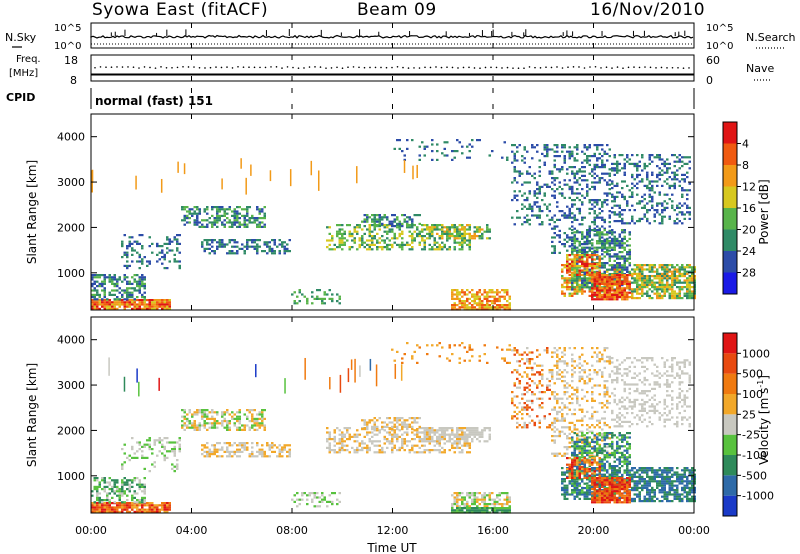 The width and height of the screenshot is (800, 554). What do you see at coordinates (730, 197) in the screenshot?
I see `colorbar-segment` at bounding box center [730, 197].